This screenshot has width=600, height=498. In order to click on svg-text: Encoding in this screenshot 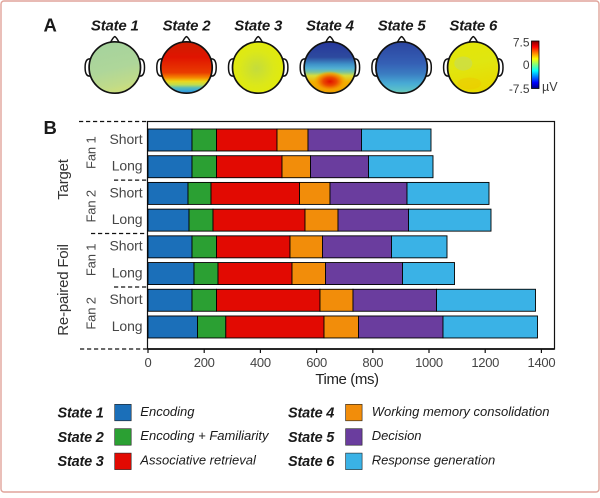, I will do `click(167, 411)`.